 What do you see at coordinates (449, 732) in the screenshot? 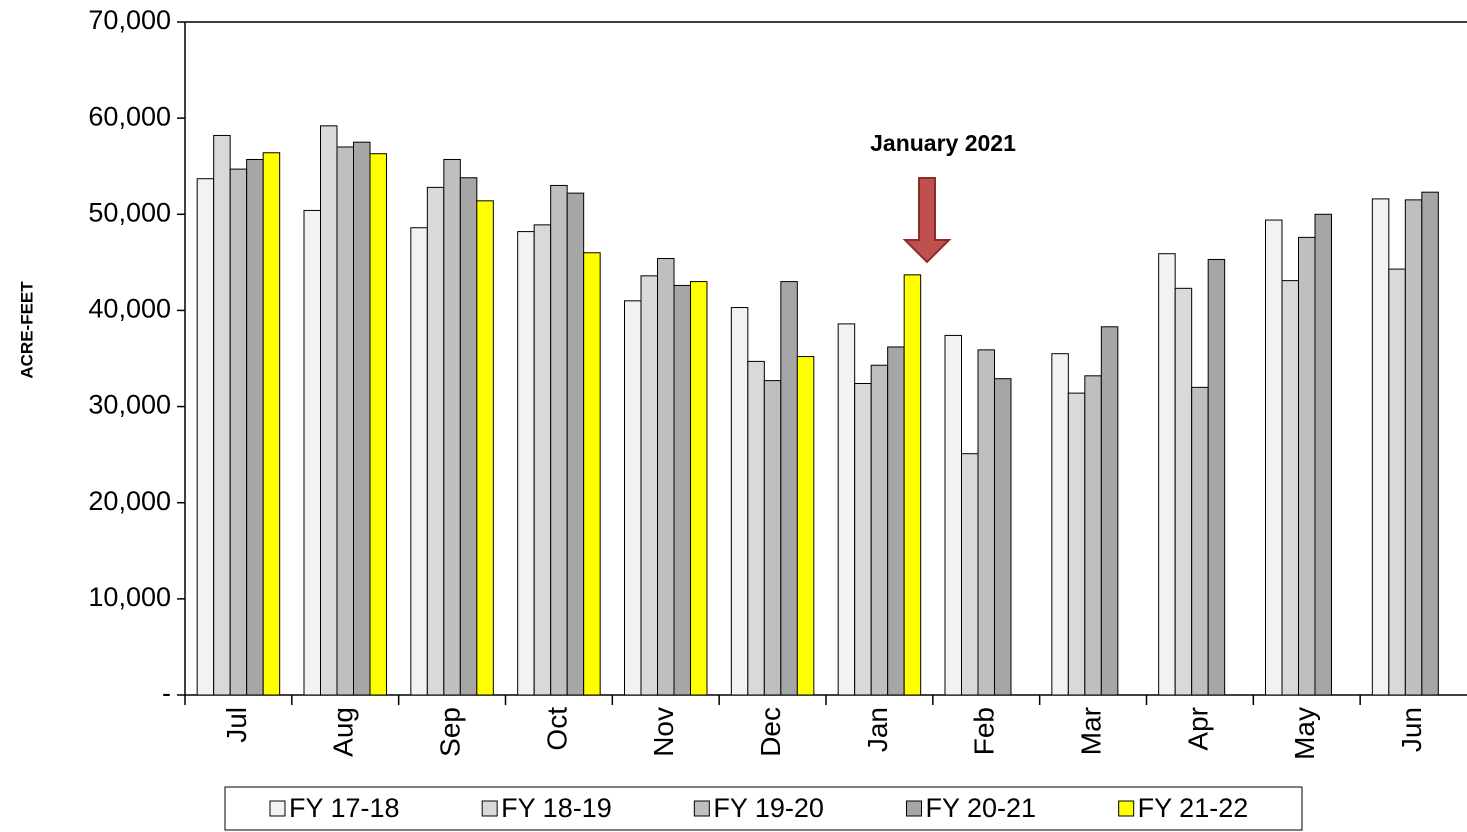
I see `x-tick-label: Sep` at bounding box center [449, 732].